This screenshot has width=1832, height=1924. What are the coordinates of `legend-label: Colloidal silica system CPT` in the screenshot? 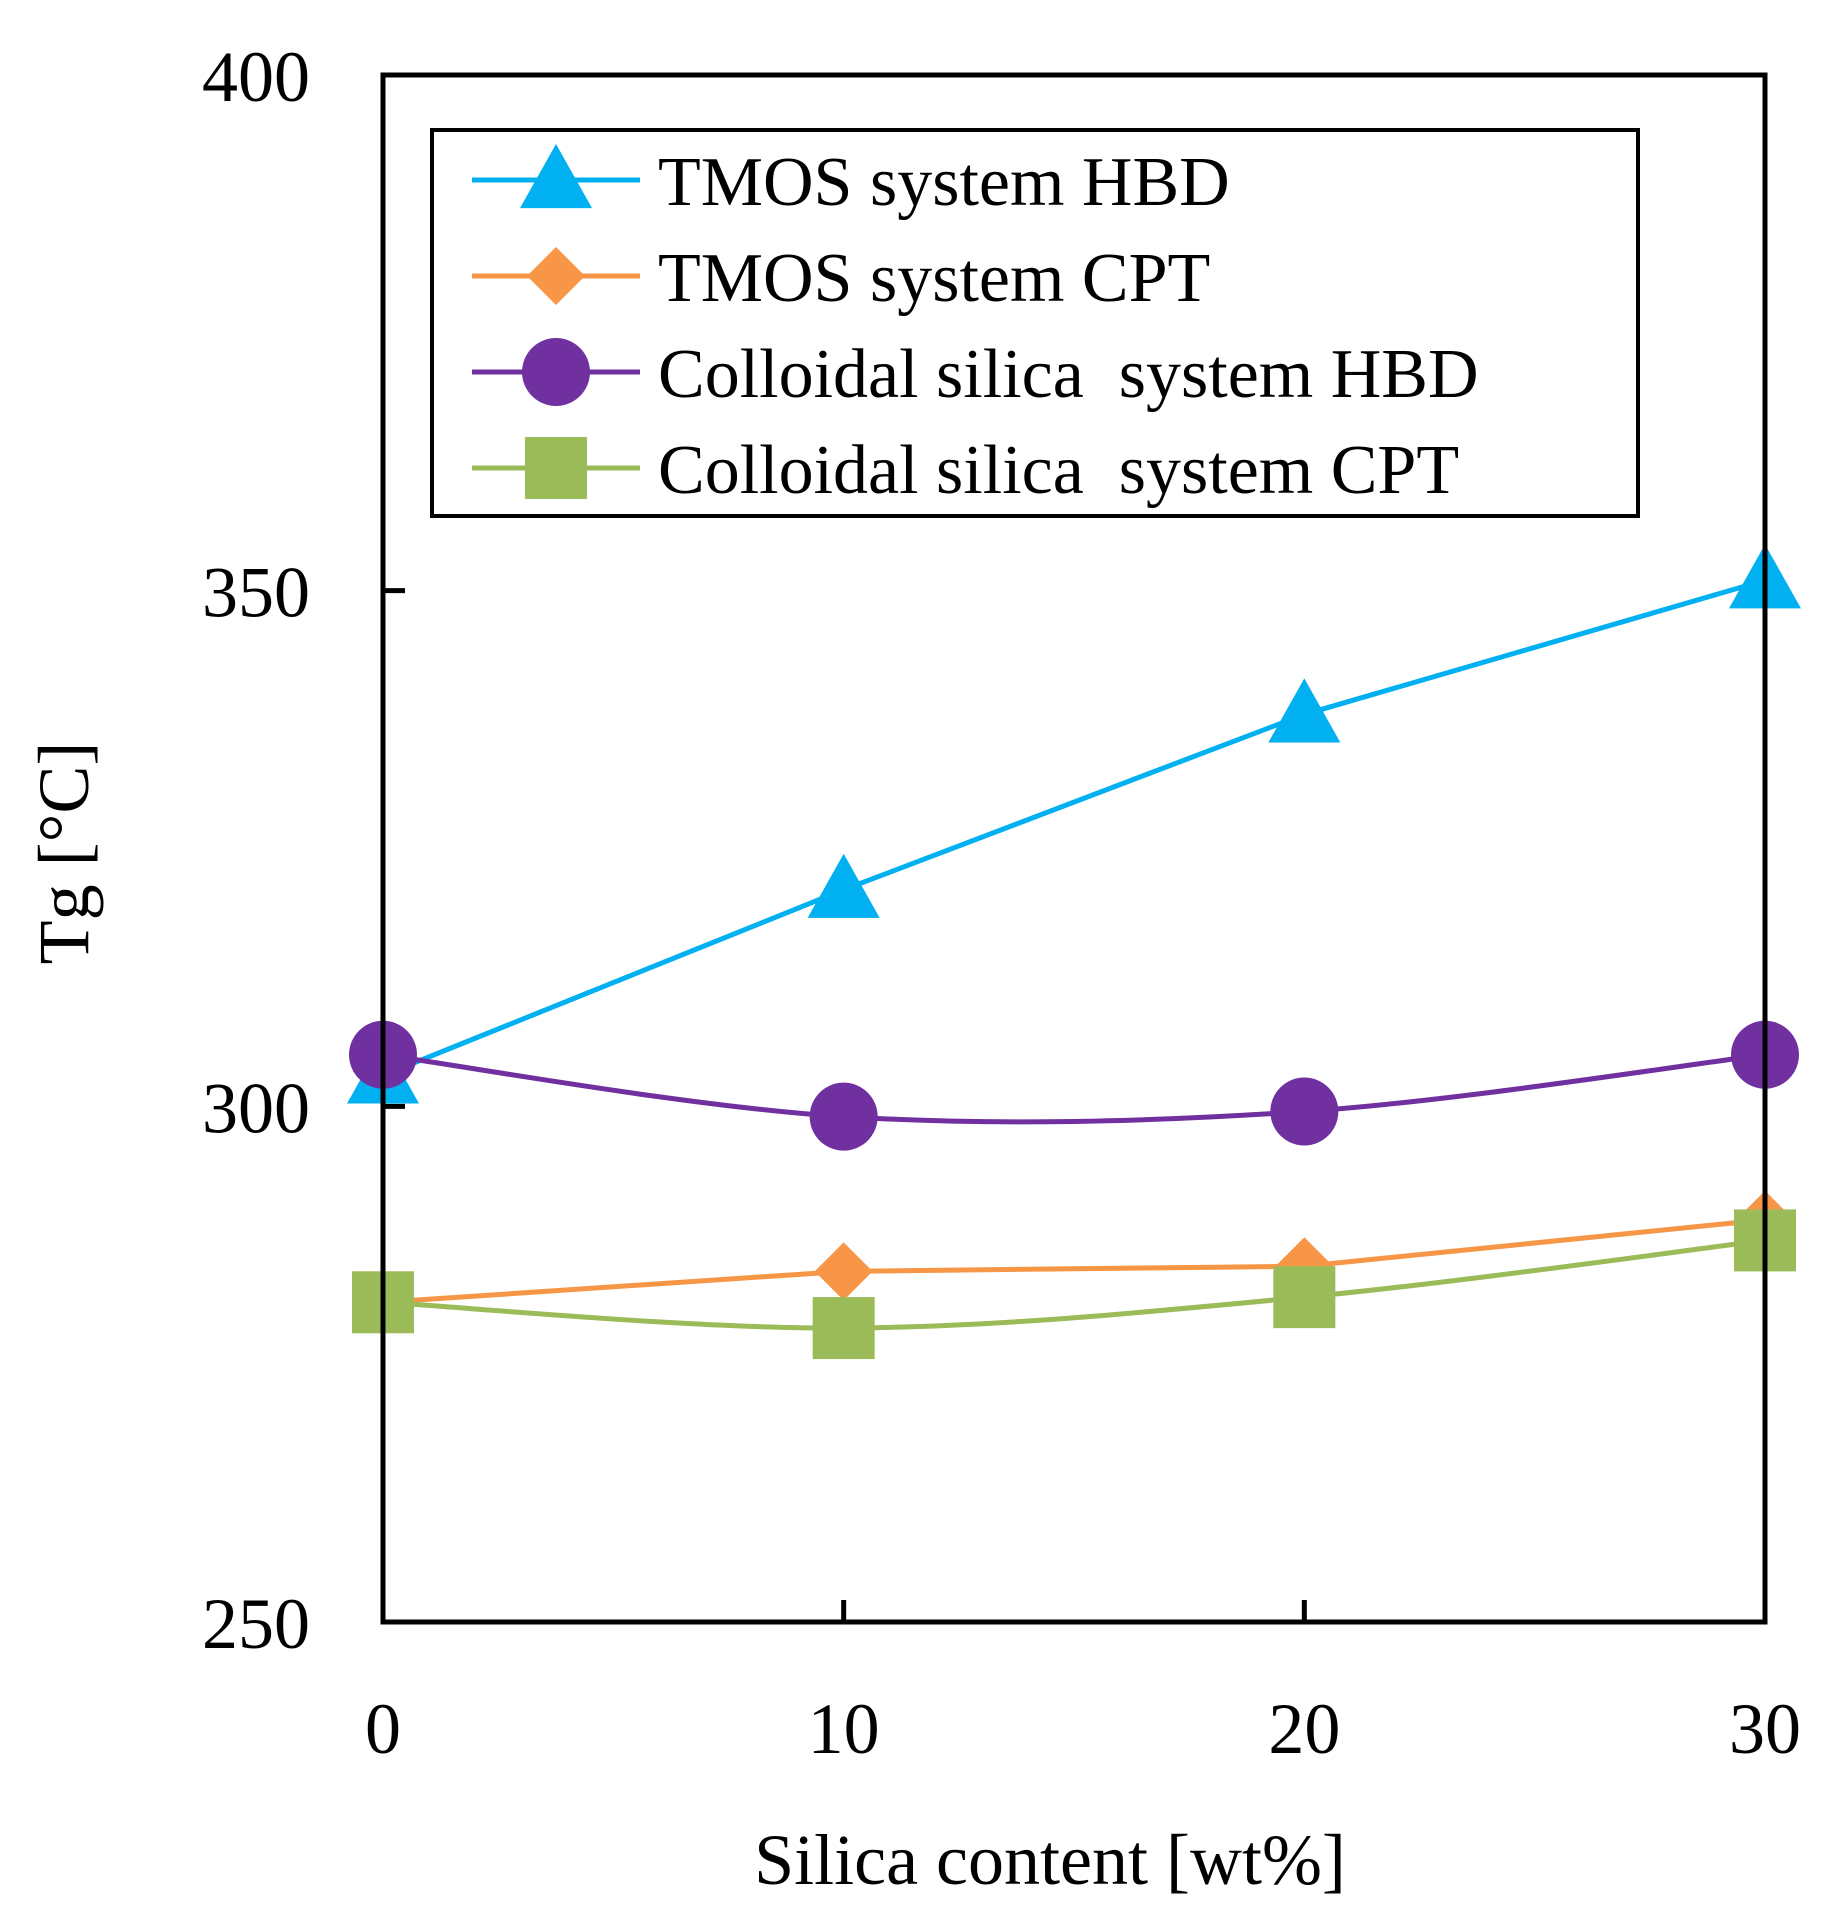 It's located at (1058, 470).